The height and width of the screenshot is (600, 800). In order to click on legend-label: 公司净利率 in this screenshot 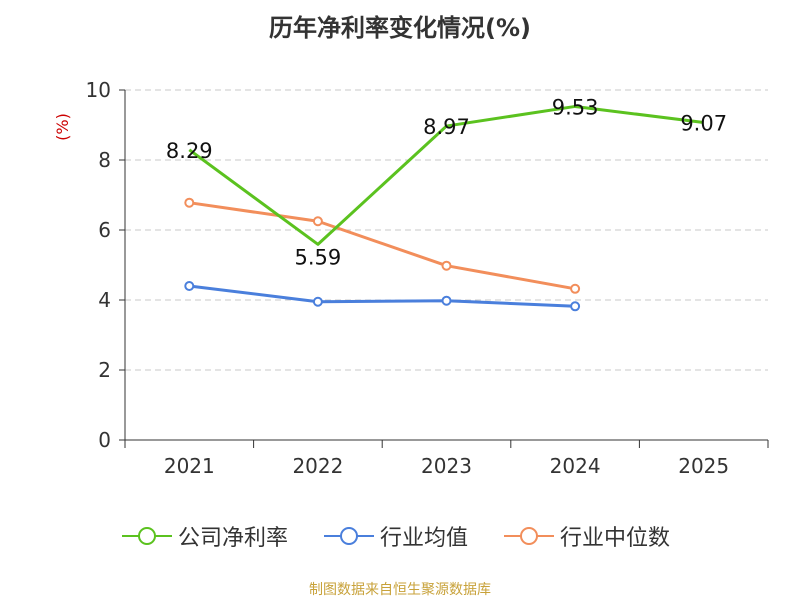, I will do `click(233, 538)`.